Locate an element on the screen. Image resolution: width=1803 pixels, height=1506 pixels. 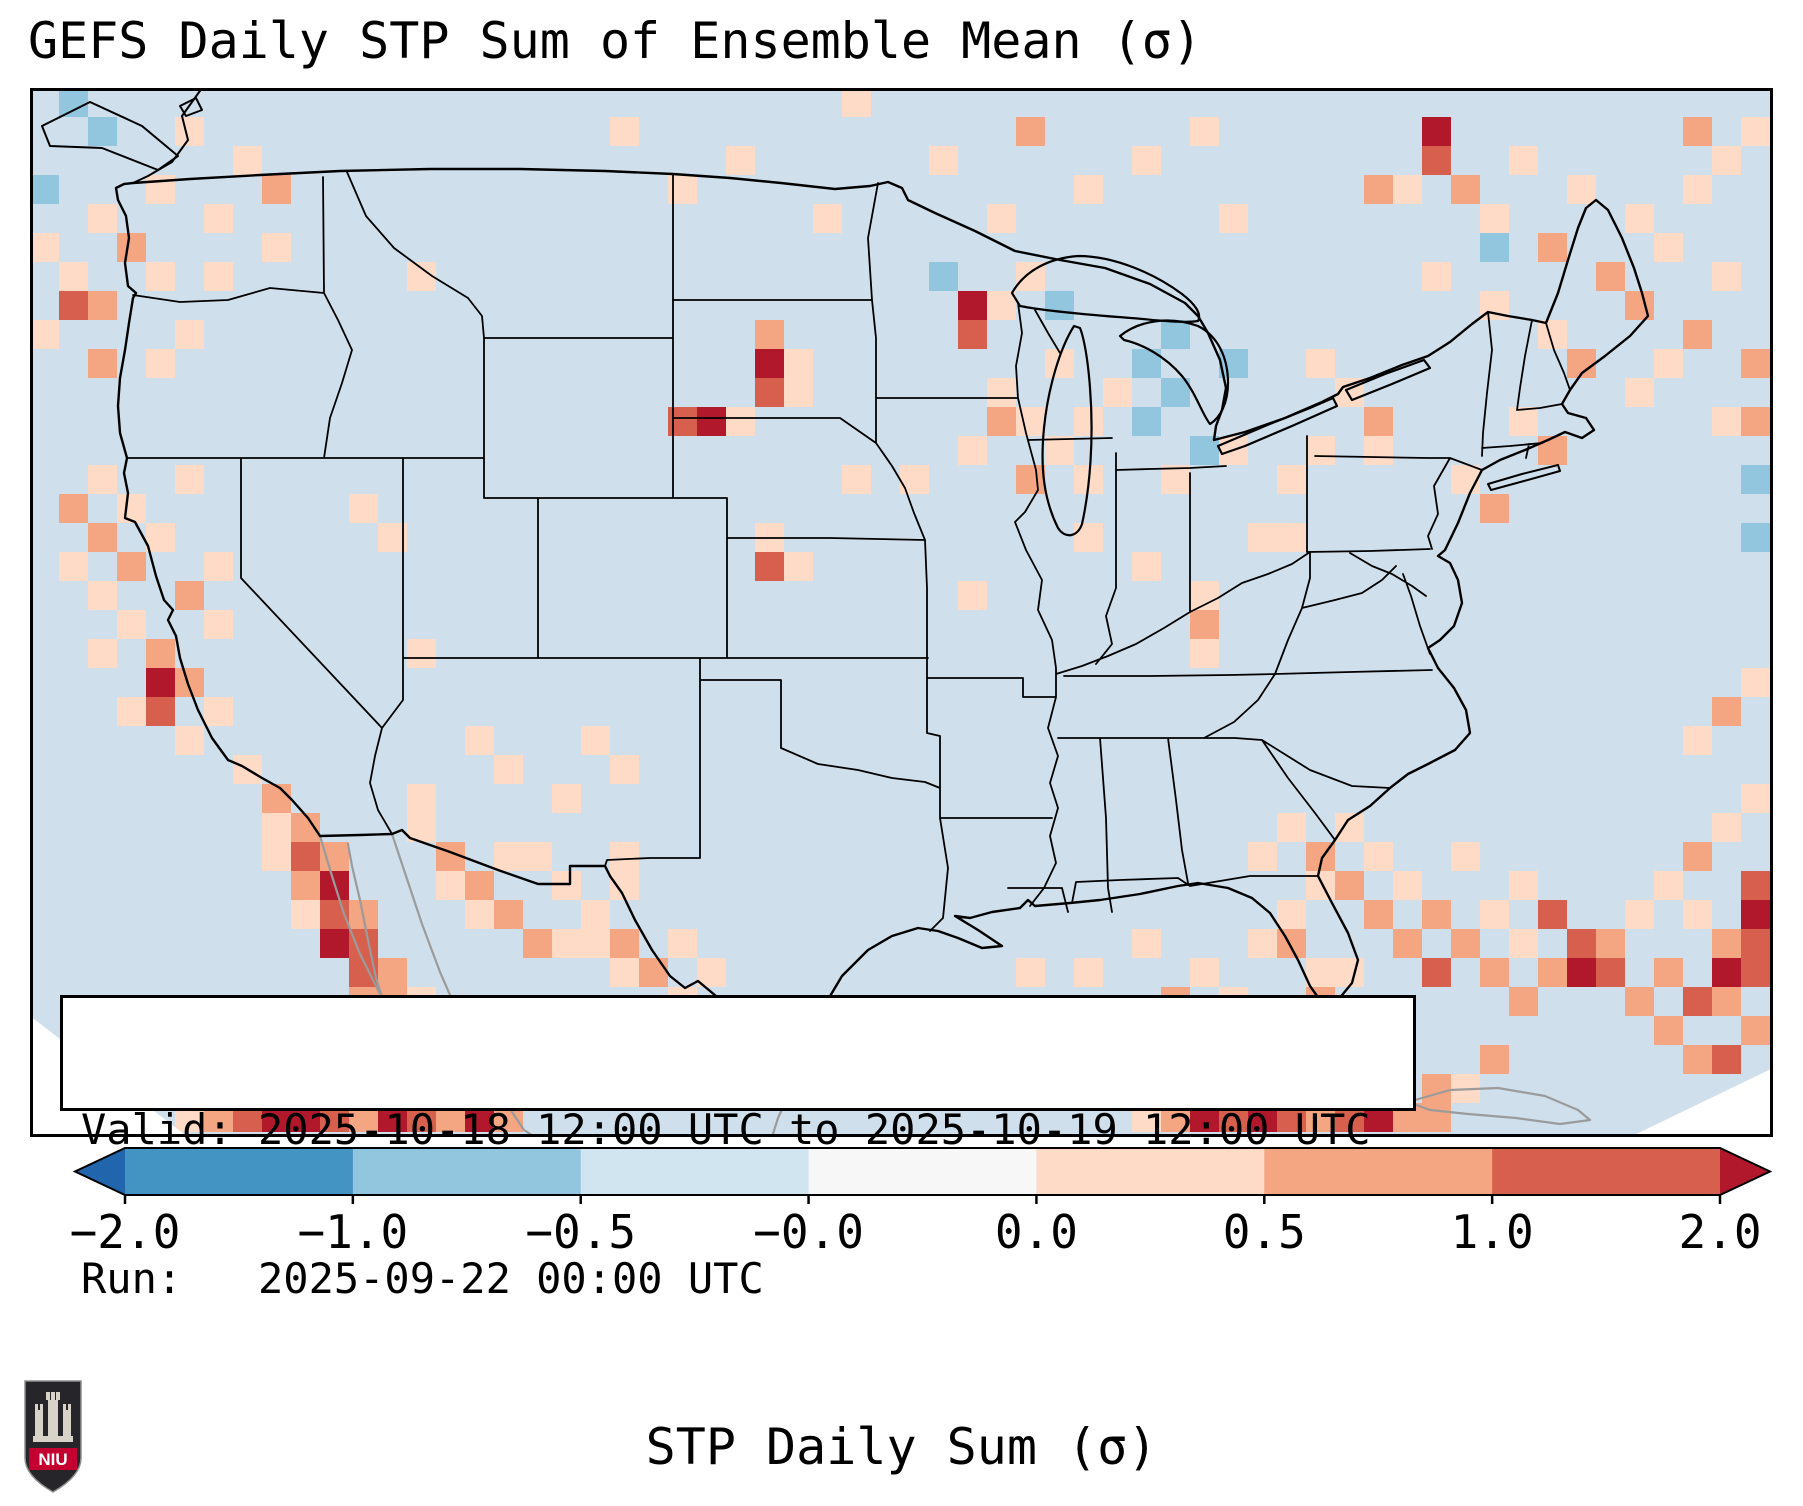
colorbar-right-arrow is located at coordinates (1745, 1171).